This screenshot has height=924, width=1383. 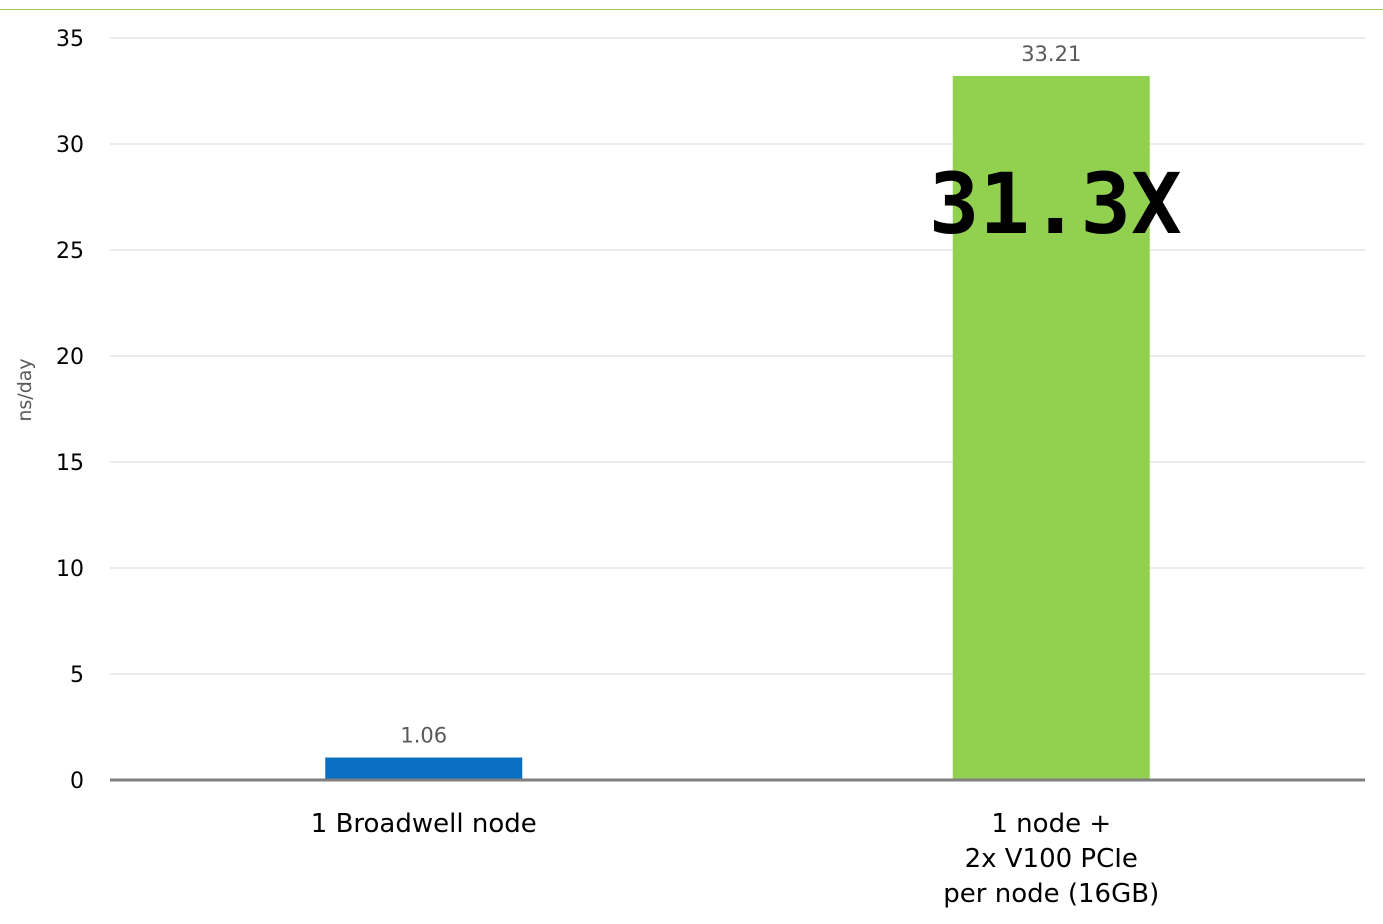 What do you see at coordinates (1051, 824) in the screenshot?
I see `x-category-label: 1 node +` at bounding box center [1051, 824].